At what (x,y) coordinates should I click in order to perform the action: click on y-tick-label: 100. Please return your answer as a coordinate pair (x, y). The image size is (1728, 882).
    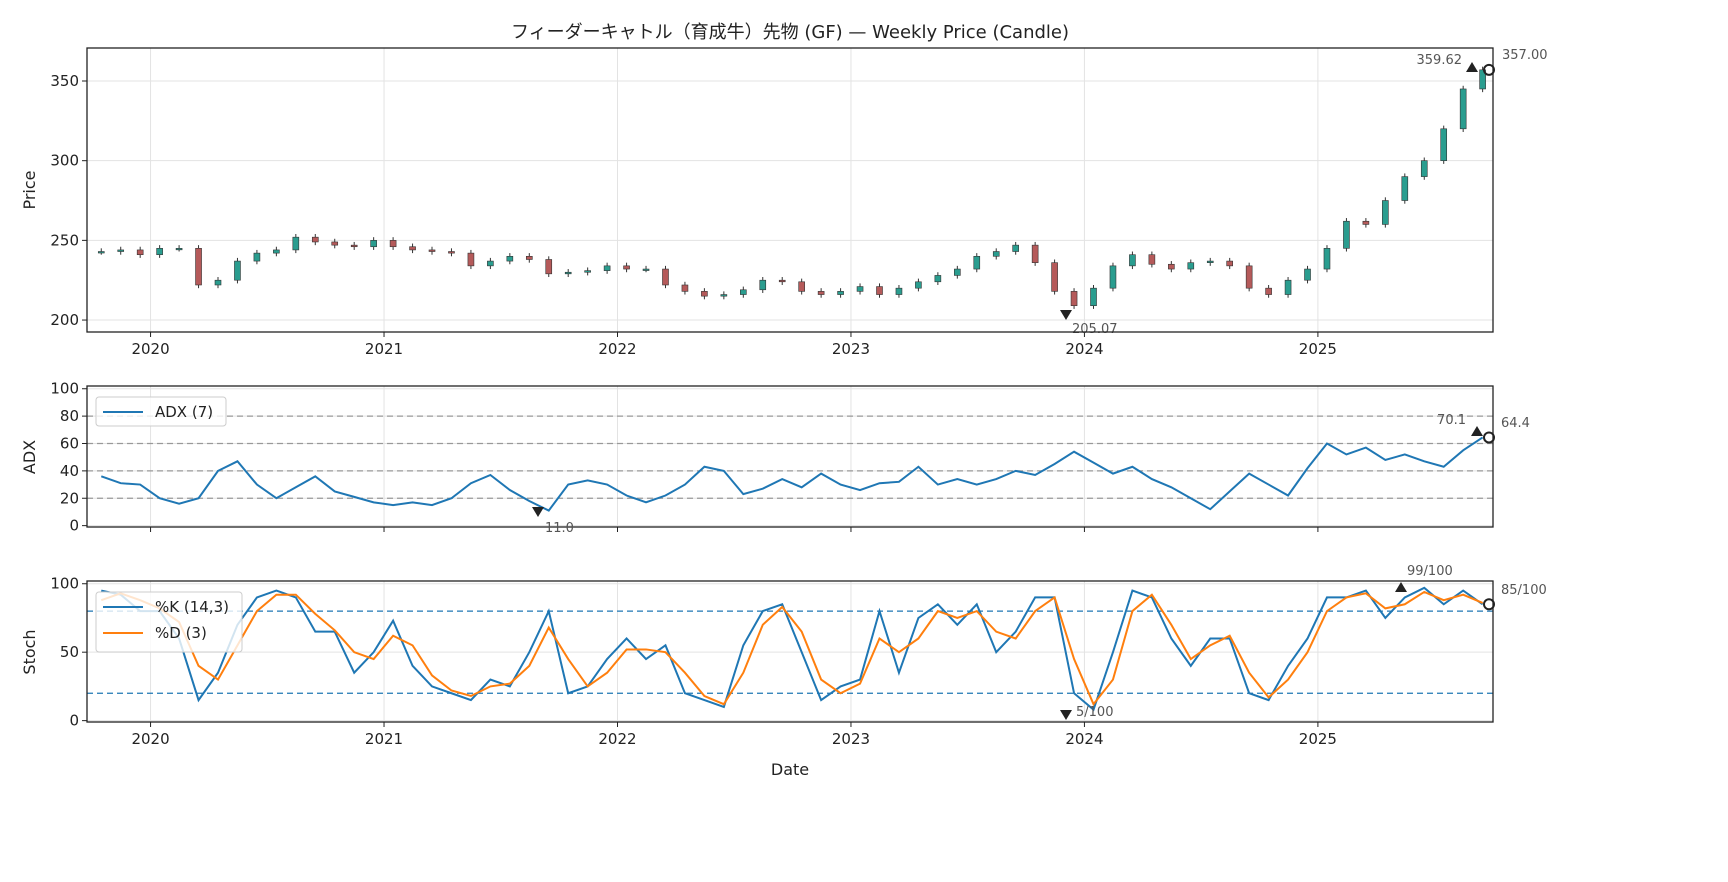
    Looking at the image, I should click on (64, 389).